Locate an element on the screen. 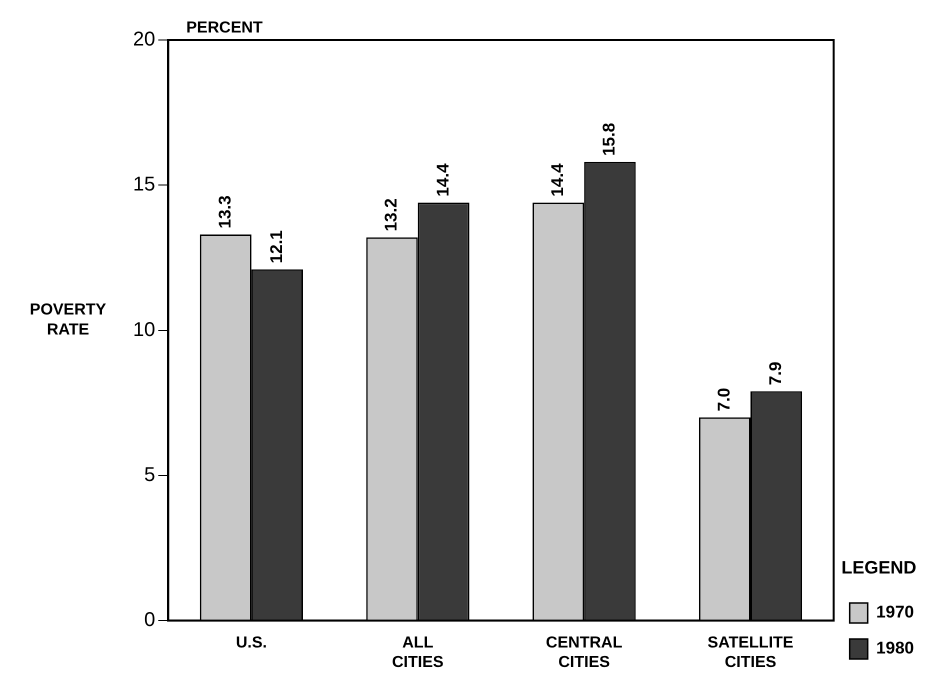  data-label: 15.8 is located at coordinates (609, 139).